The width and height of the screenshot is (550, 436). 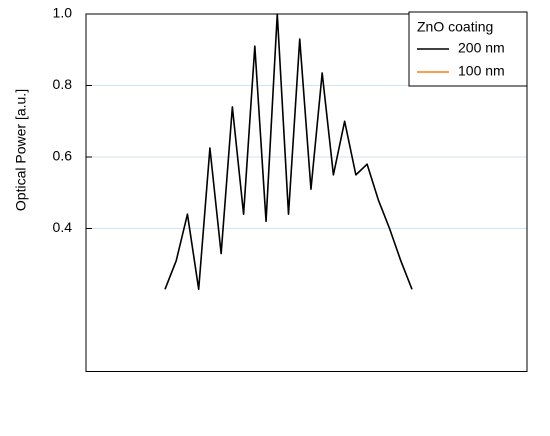 What do you see at coordinates (455, 27) in the screenshot?
I see `legend-title: ZnO coating` at bounding box center [455, 27].